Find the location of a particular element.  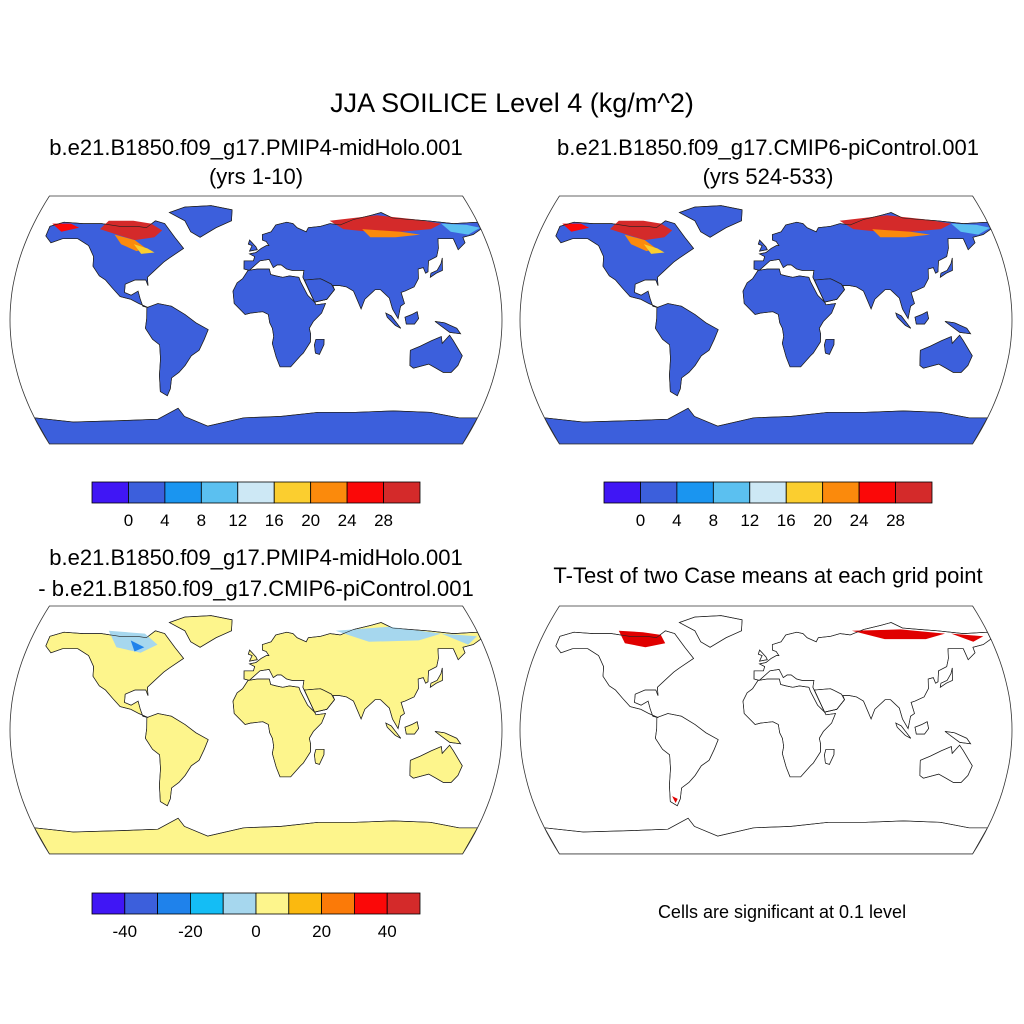

colorbar-tick-label: -40 is located at coordinates (125, 931).